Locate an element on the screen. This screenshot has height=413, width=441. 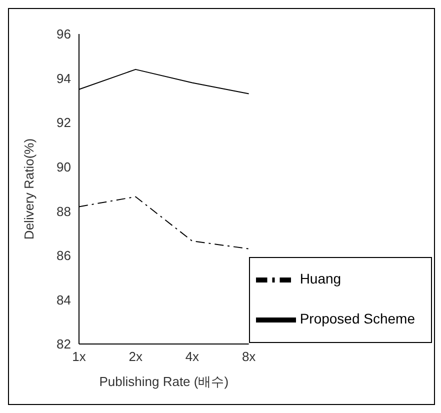
y-axis-title: Delivery Ratio(%) is located at coordinates (29, 189).